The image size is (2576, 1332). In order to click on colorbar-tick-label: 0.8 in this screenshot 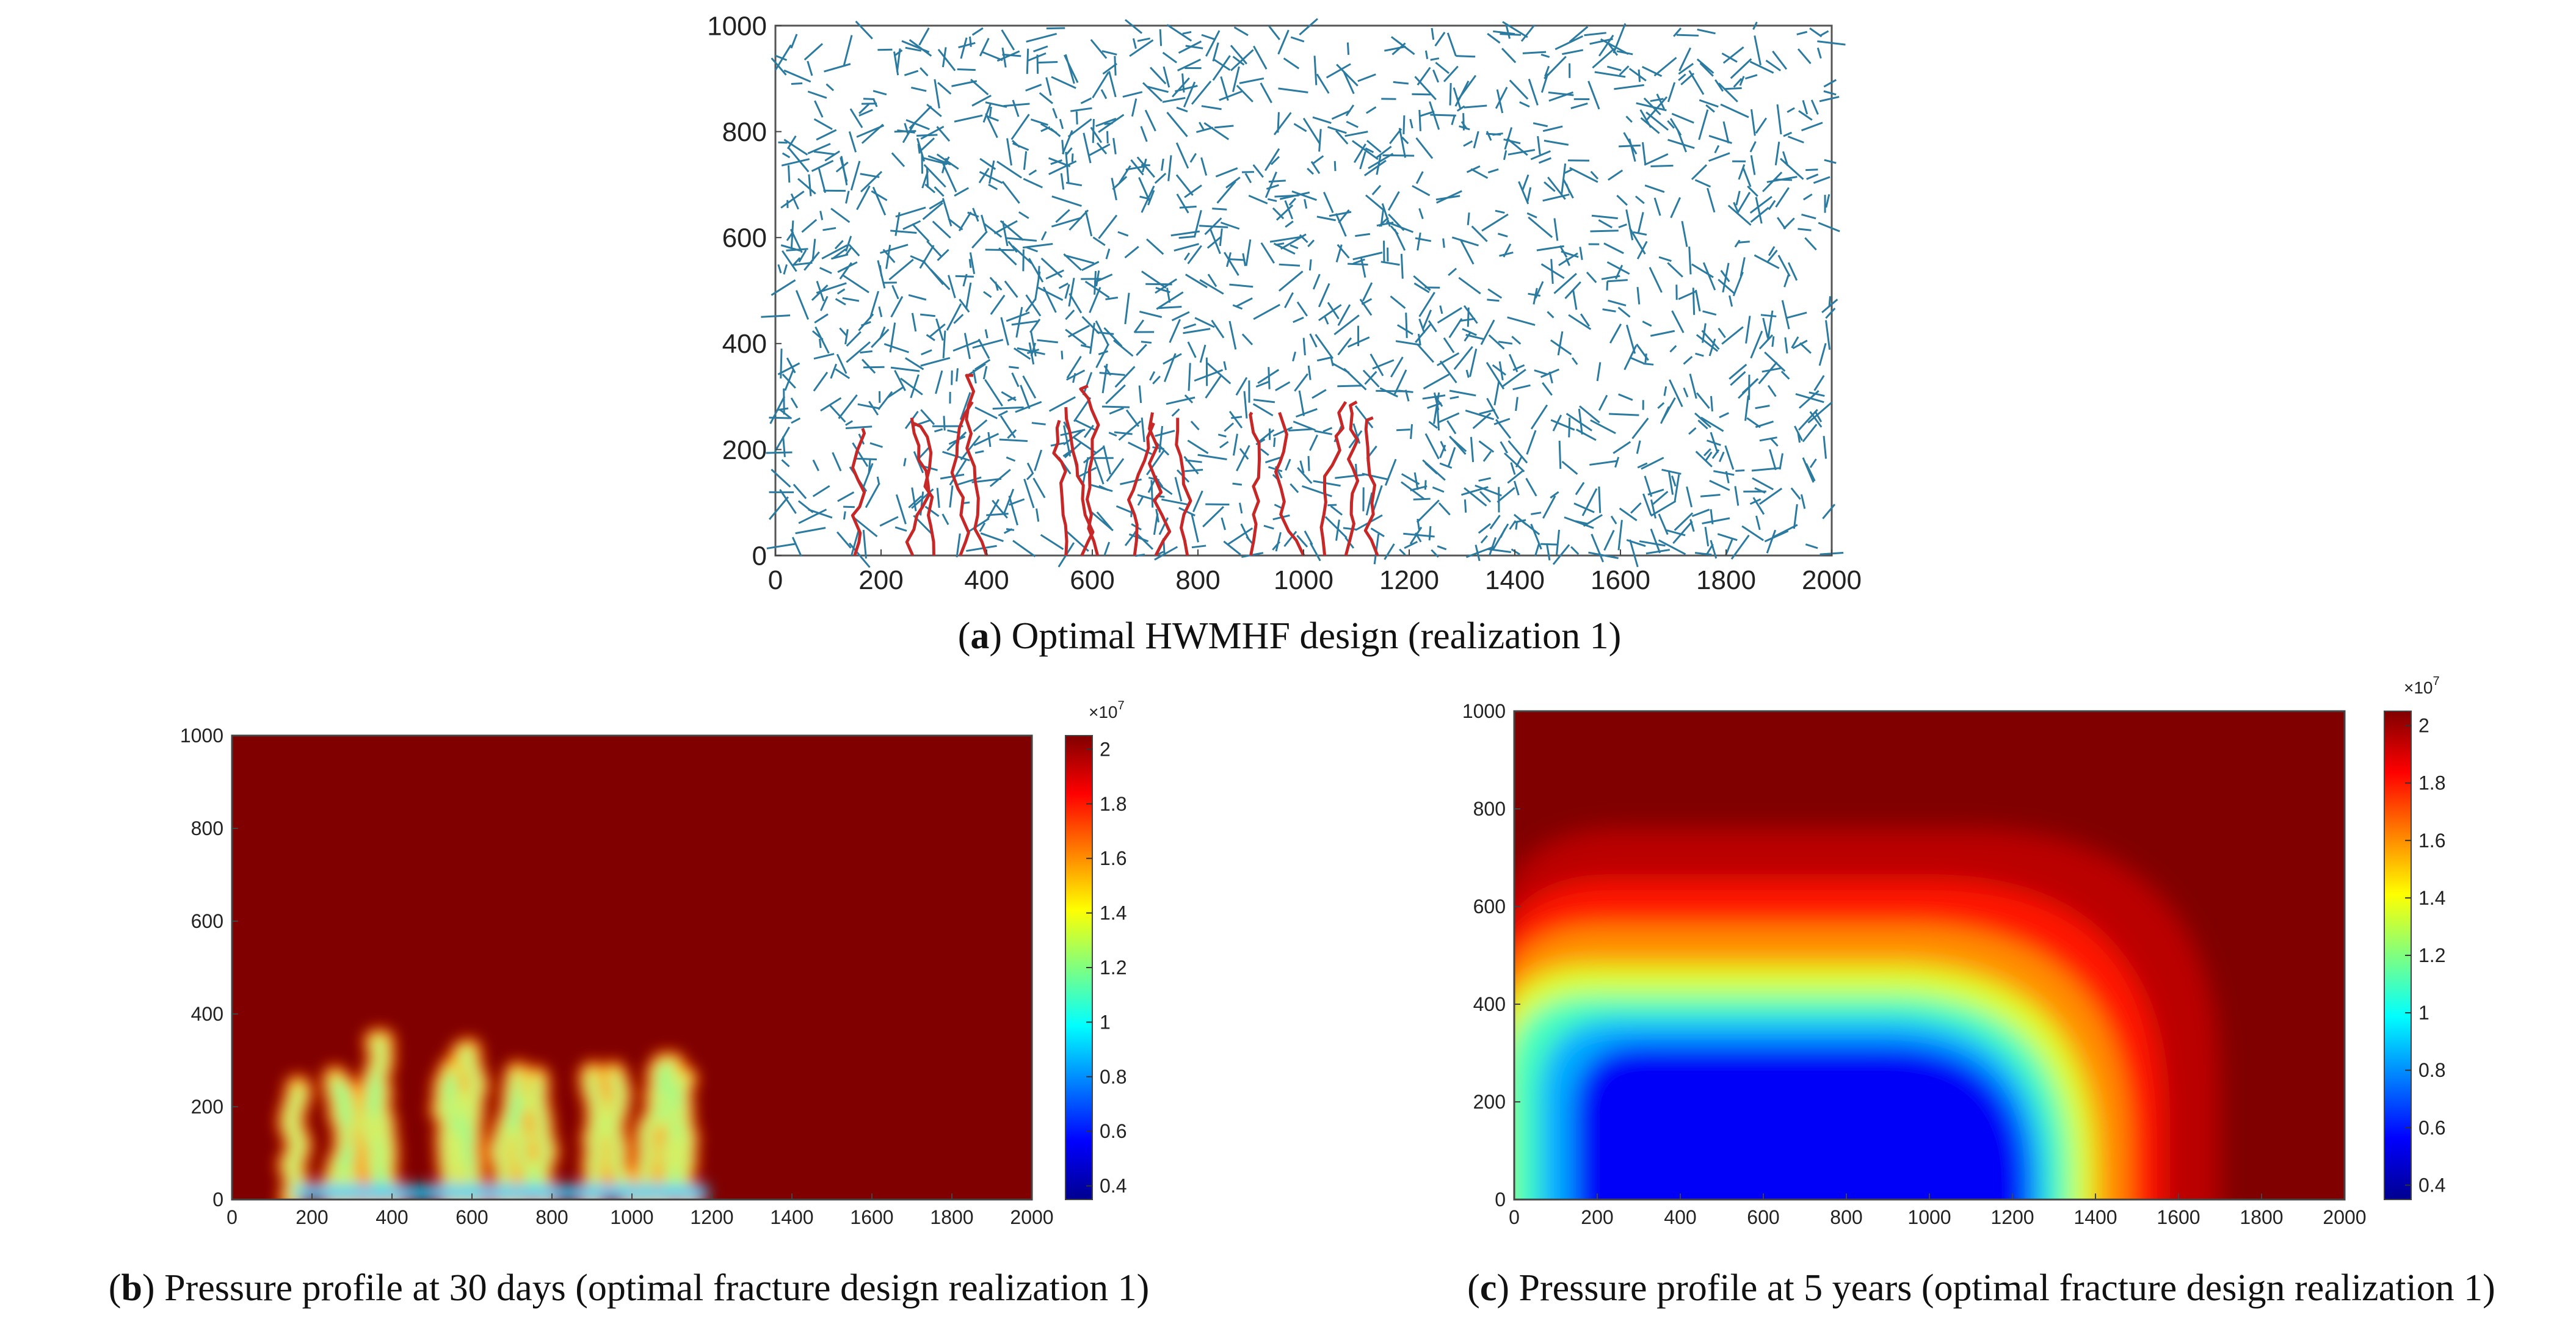, I will do `click(1113, 1077)`.